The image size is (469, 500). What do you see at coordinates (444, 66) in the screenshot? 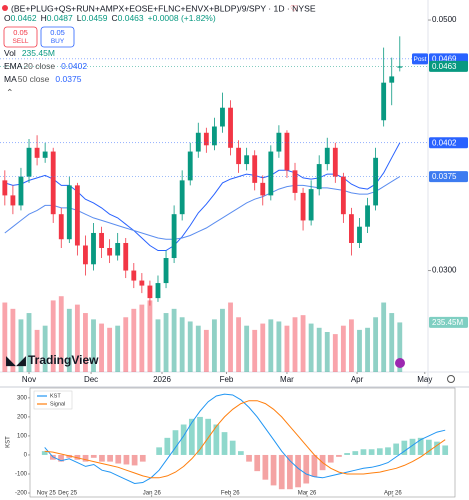
I see `price-badge-label: 0.0463` at bounding box center [444, 66].